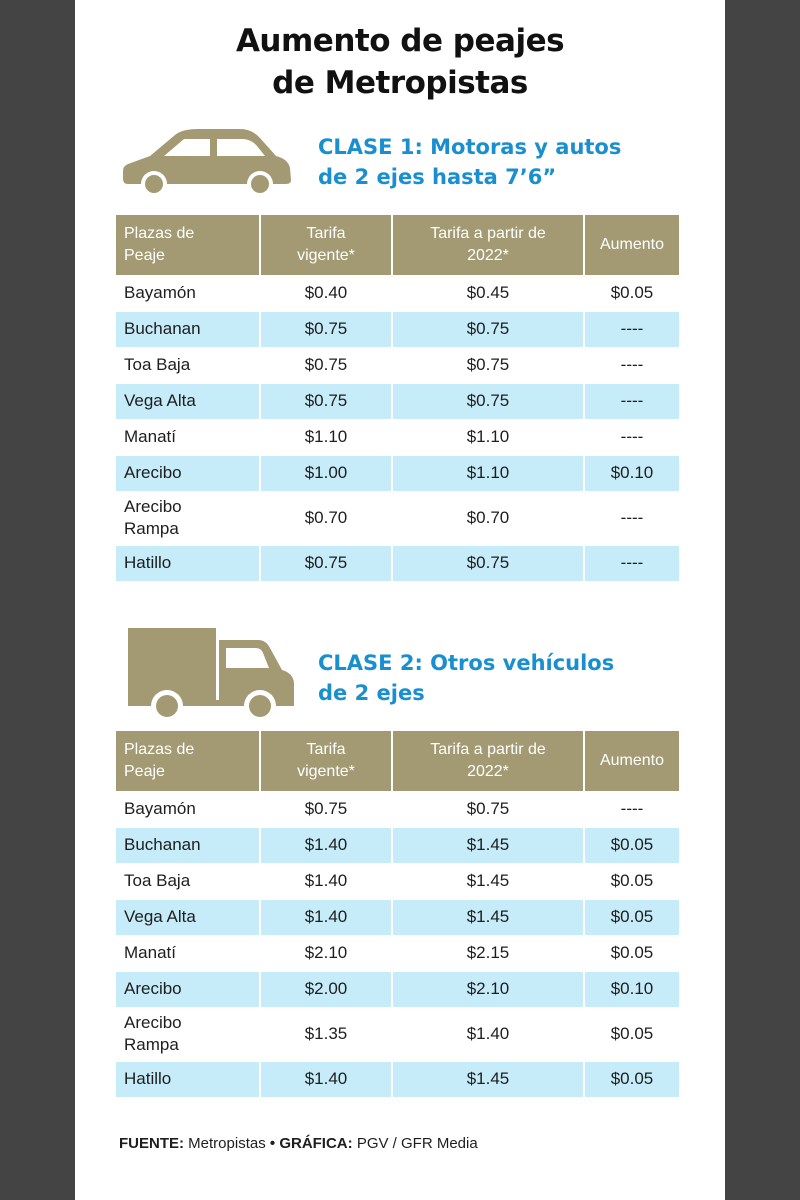  What do you see at coordinates (326, 437) in the screenshot?
I see `current-fare-cell: $1.10` at bounding box center [326, 437].